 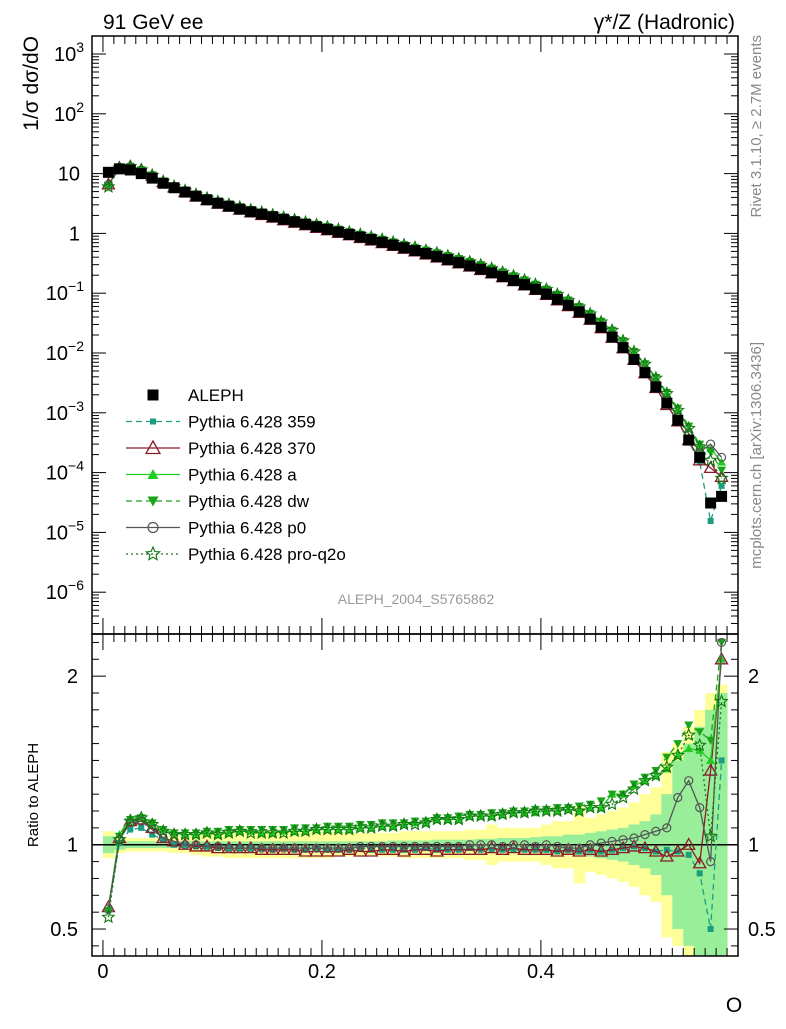 I want to click on main-y-axis-label: 1/σ dσ/dO, so click(x=31, y=83).